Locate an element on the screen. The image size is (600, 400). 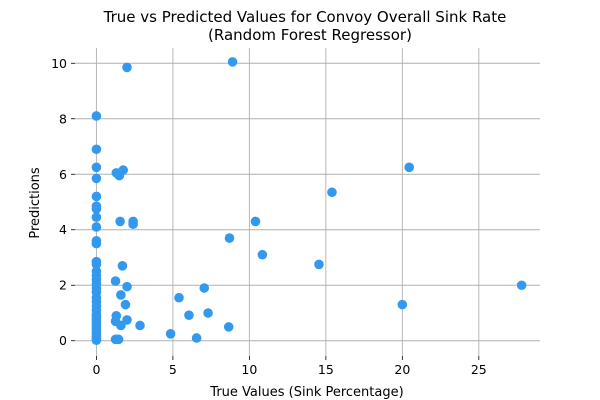
x-tick-label: 10 is located at coordinates (249, 369).